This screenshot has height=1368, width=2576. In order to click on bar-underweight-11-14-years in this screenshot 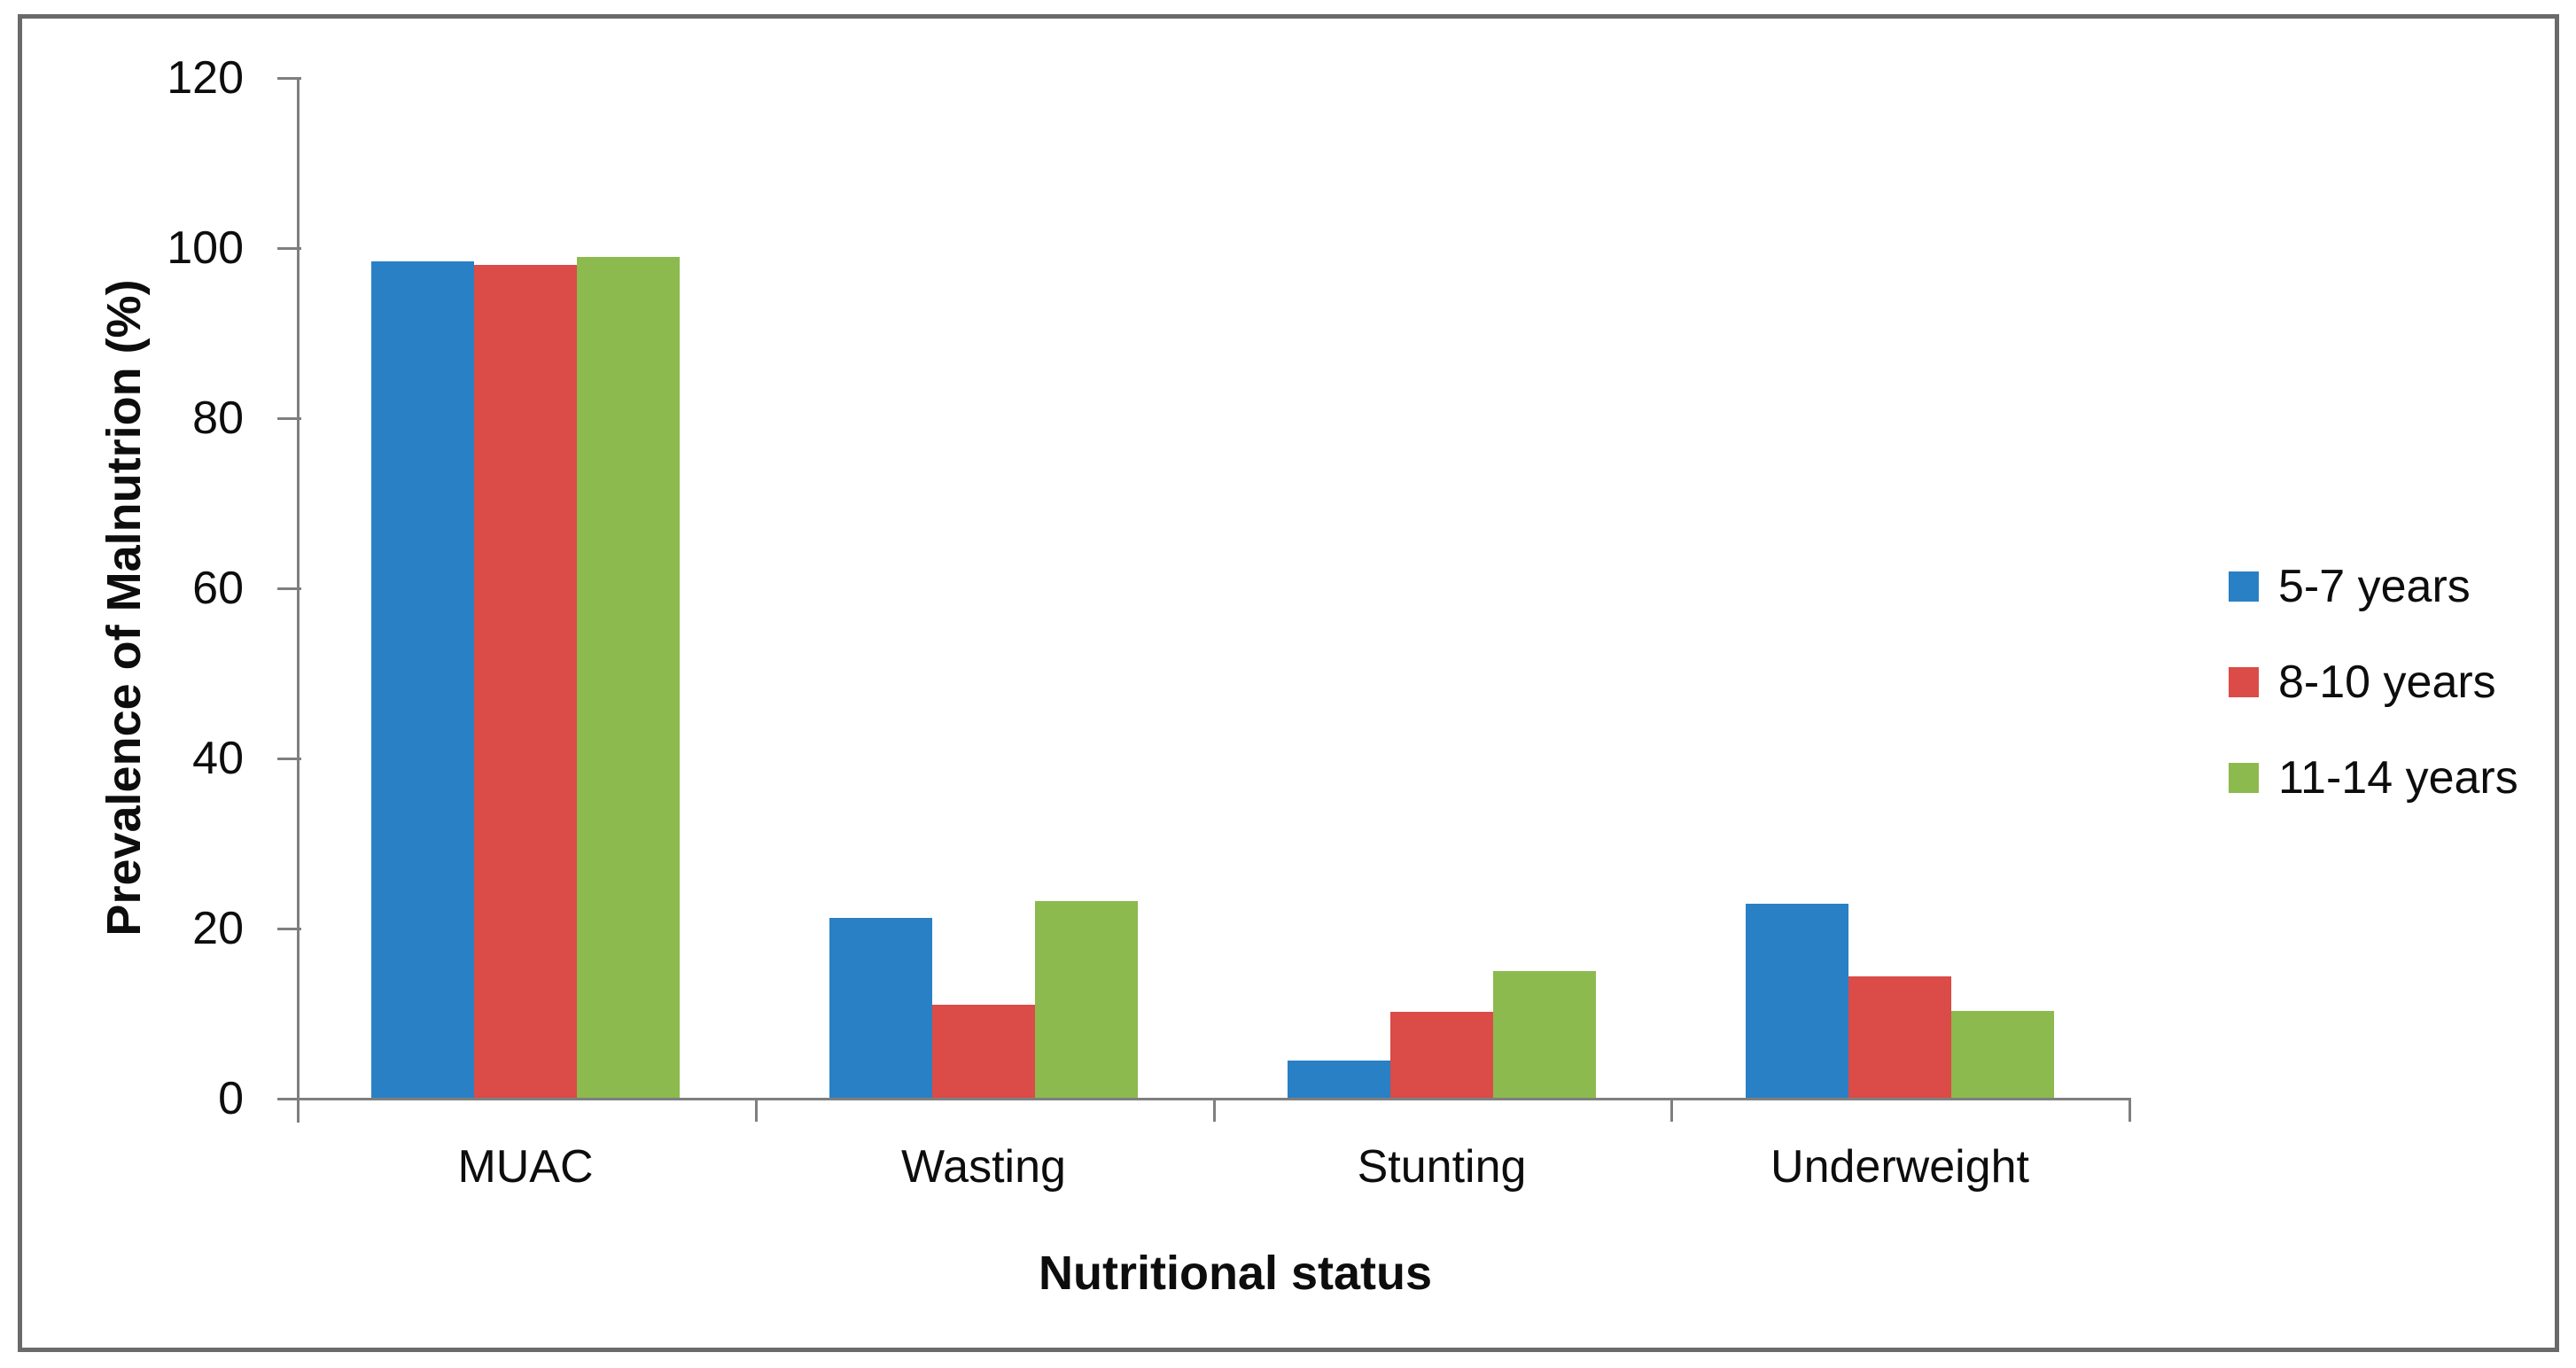, I will do `click(2002, 1055)`.